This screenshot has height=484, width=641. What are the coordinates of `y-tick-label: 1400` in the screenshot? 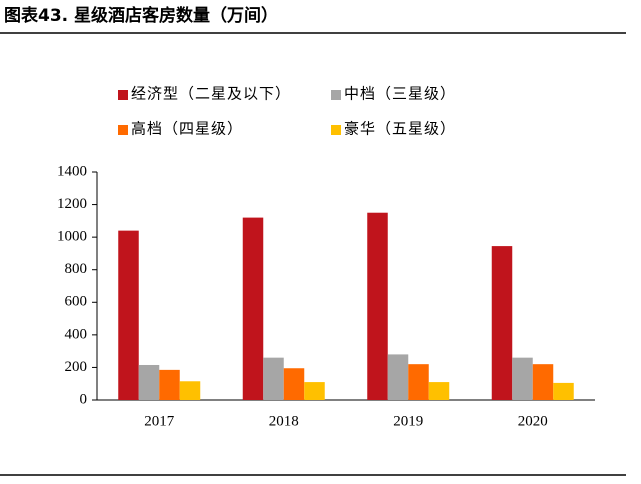 It's located at (72, 171).